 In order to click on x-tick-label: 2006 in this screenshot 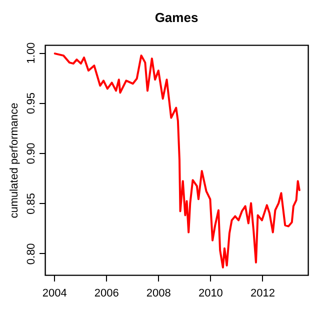, I will do `click(106, 294)`.